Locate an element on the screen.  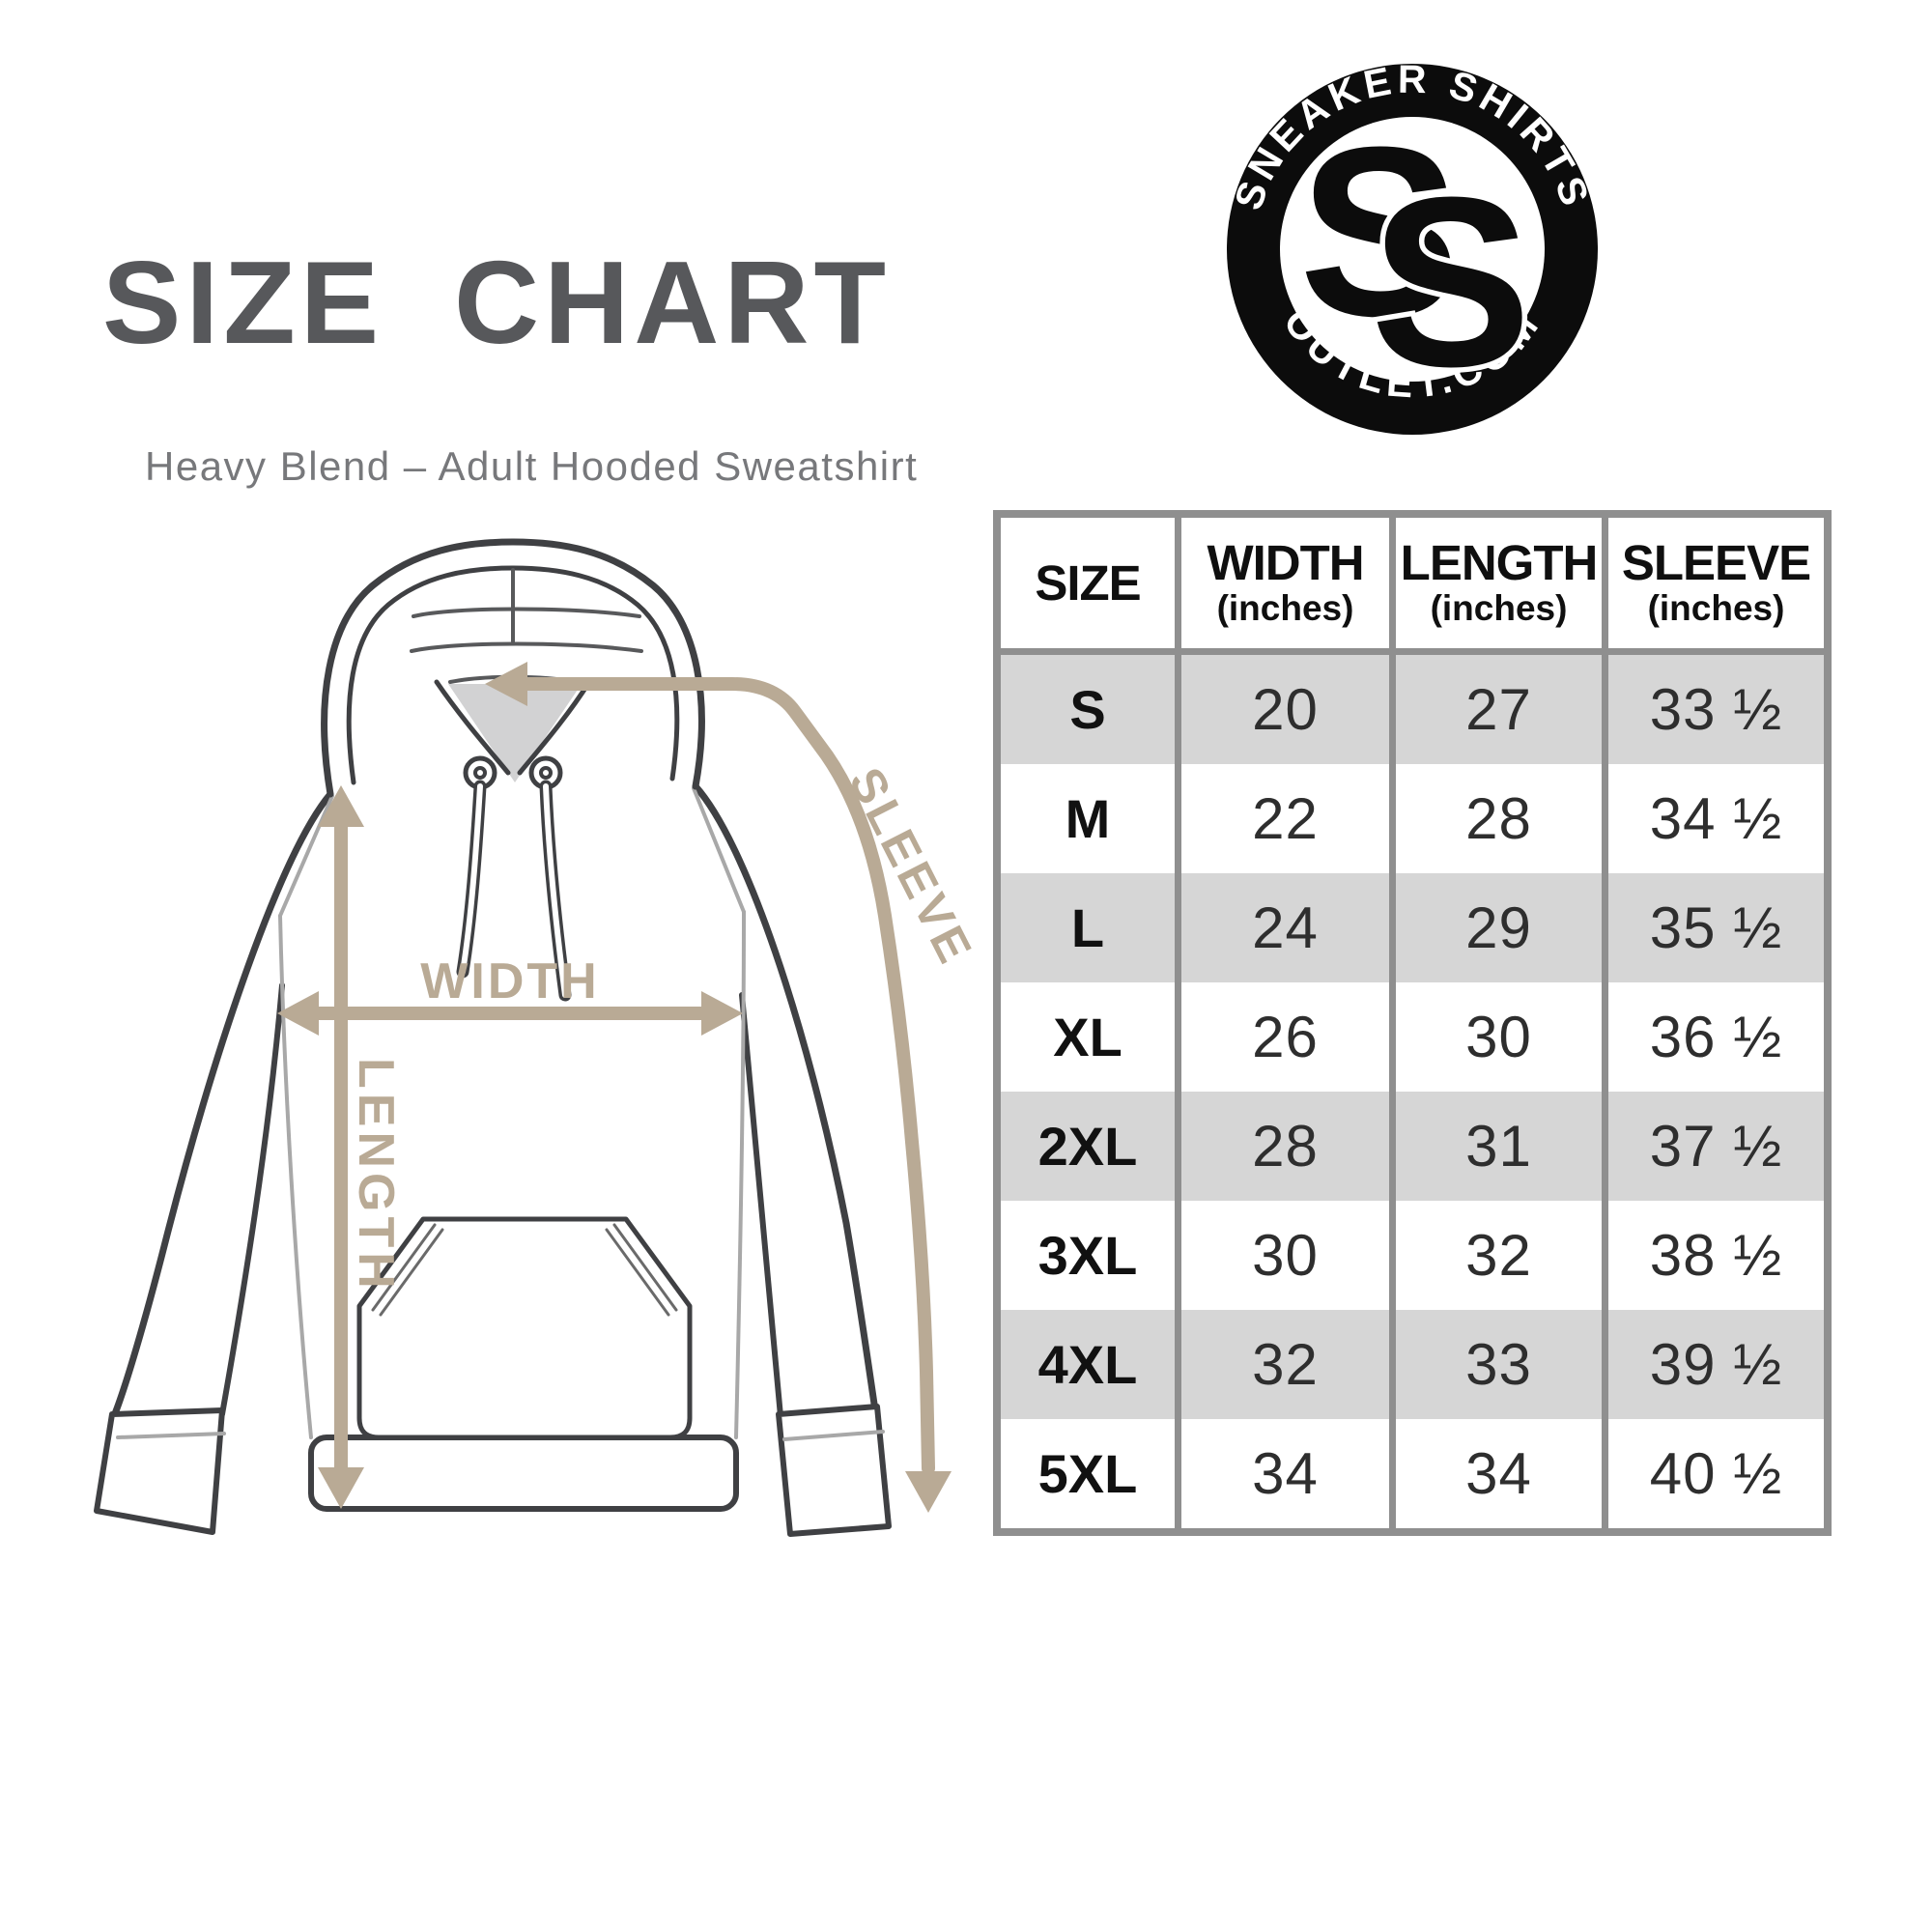
table-cell-length: 30 is located at coordinates (1495, 1037).